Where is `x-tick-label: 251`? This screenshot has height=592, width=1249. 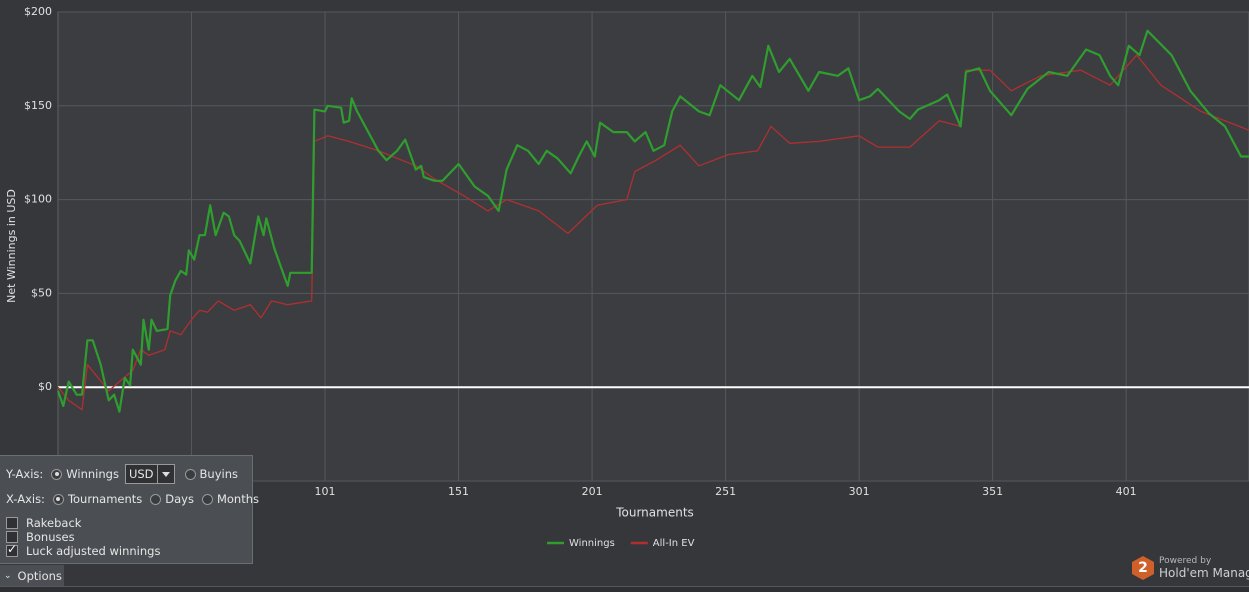
x-tick-label: 251 is located at coordinates (725, 491).